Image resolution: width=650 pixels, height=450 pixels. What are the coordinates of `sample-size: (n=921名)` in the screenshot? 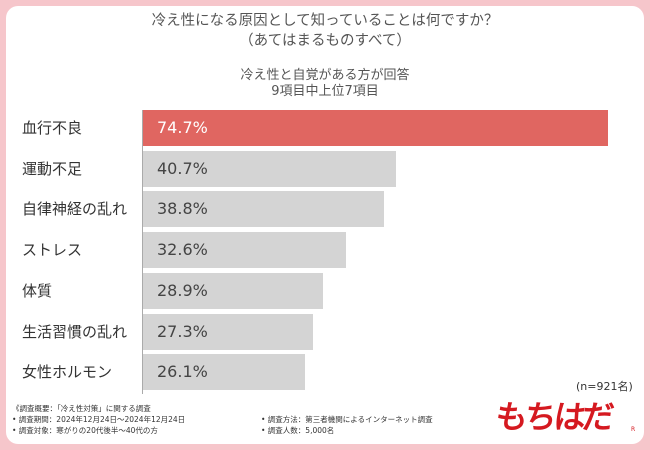 It's located at (604, 386).